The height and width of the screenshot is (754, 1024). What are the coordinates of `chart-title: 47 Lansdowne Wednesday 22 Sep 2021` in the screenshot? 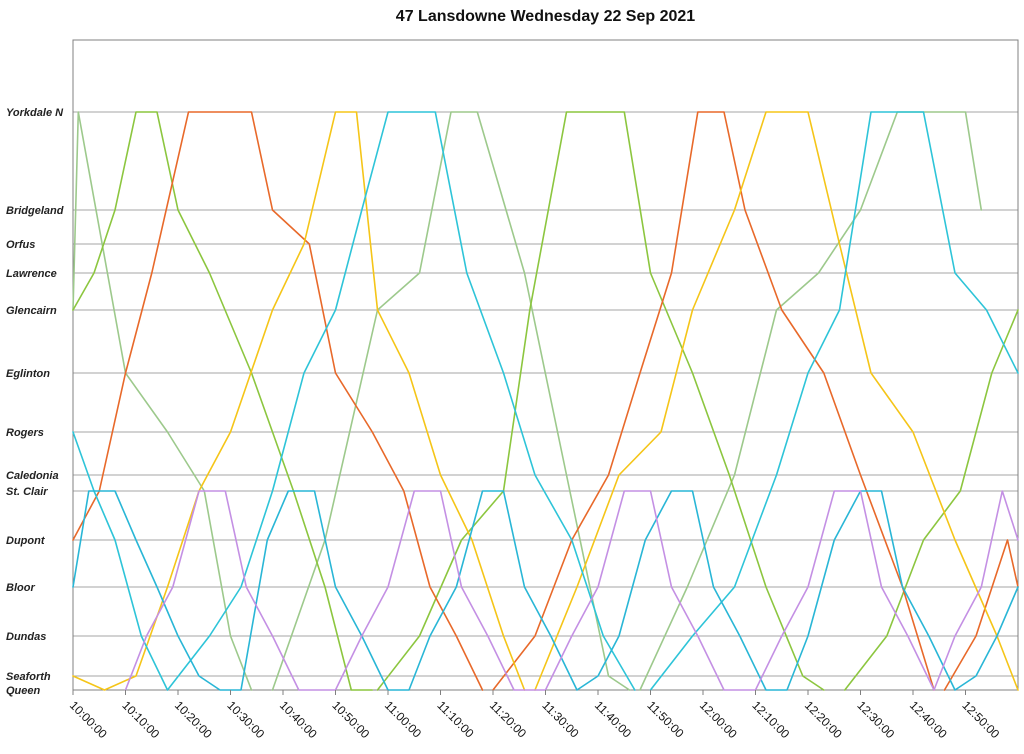 It's located at (545, 16).